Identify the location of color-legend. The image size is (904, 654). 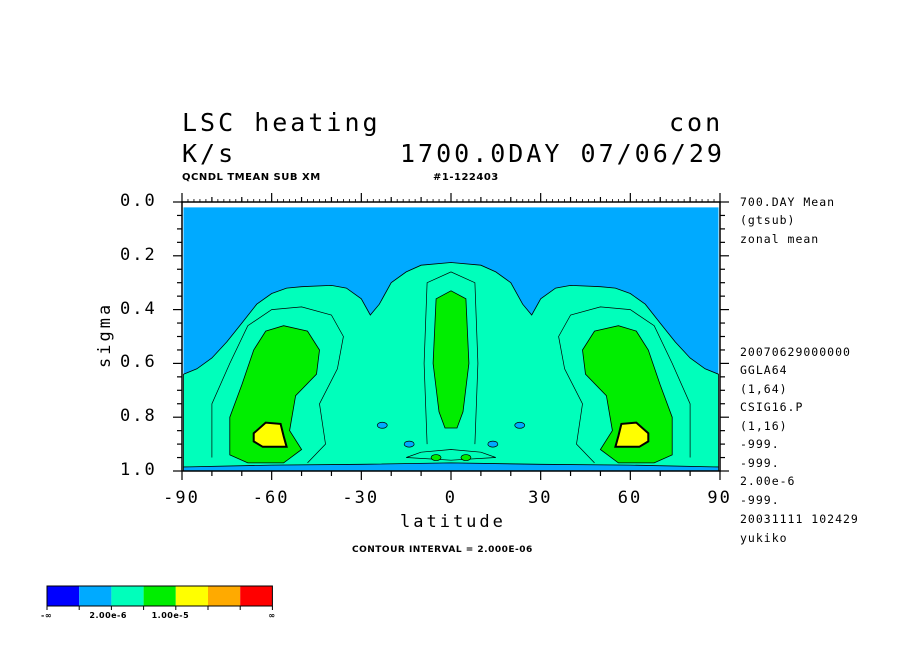
(159, 597).